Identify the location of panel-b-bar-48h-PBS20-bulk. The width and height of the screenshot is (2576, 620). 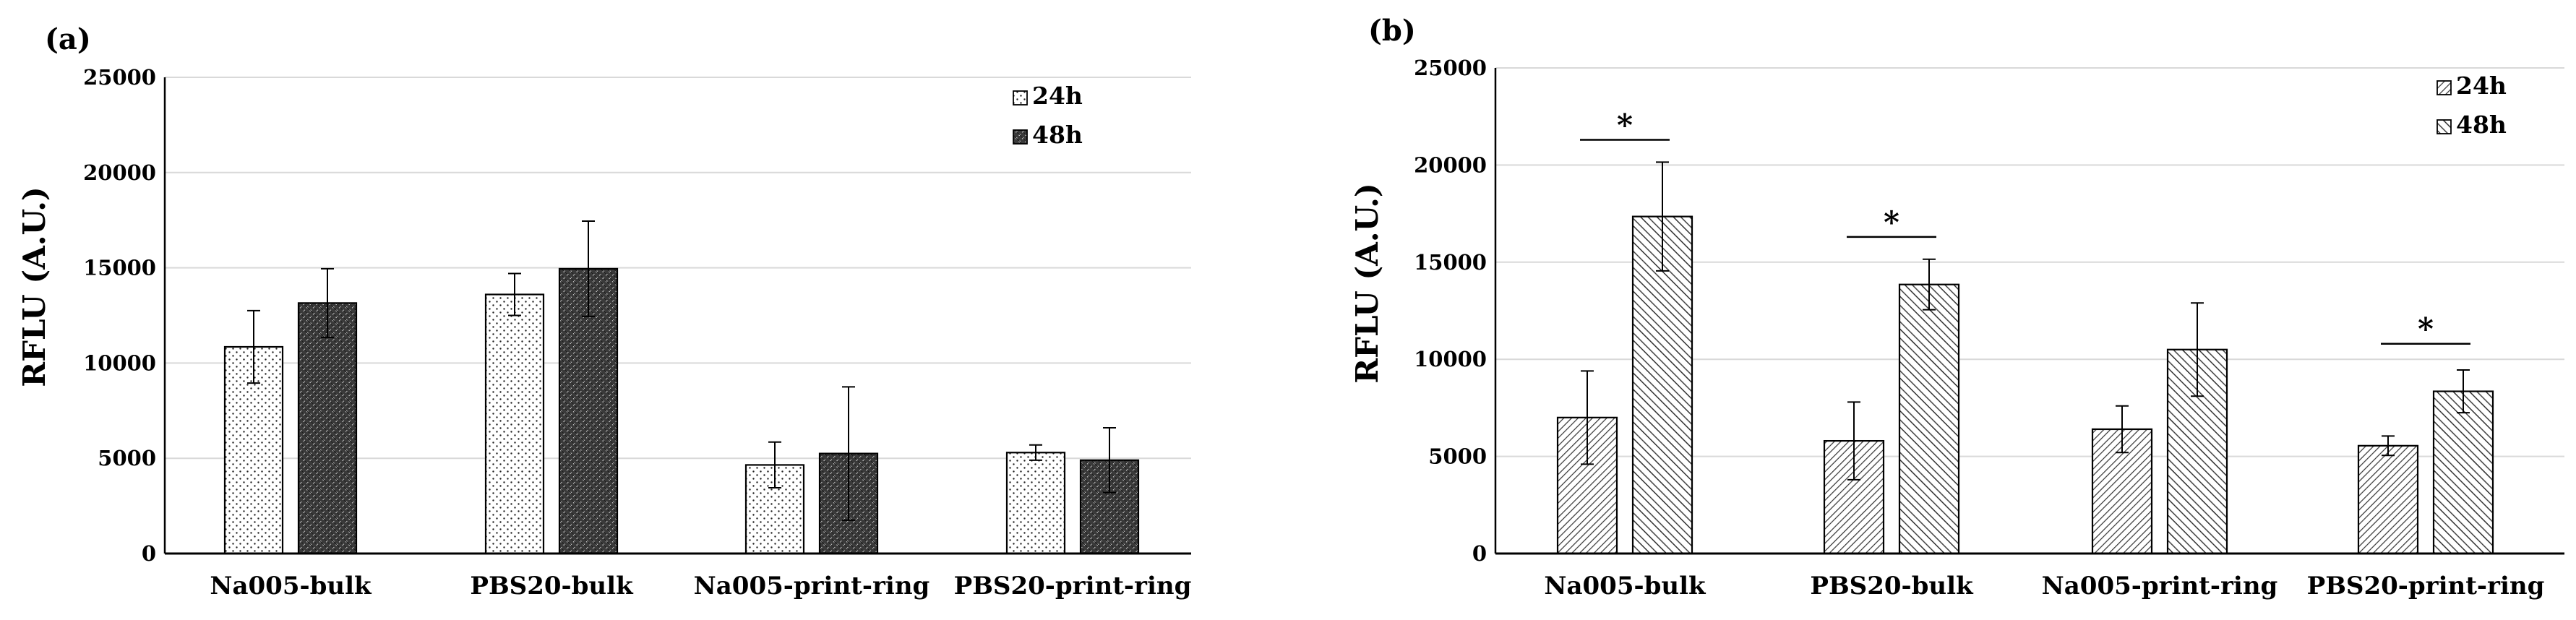
(1929, 419).